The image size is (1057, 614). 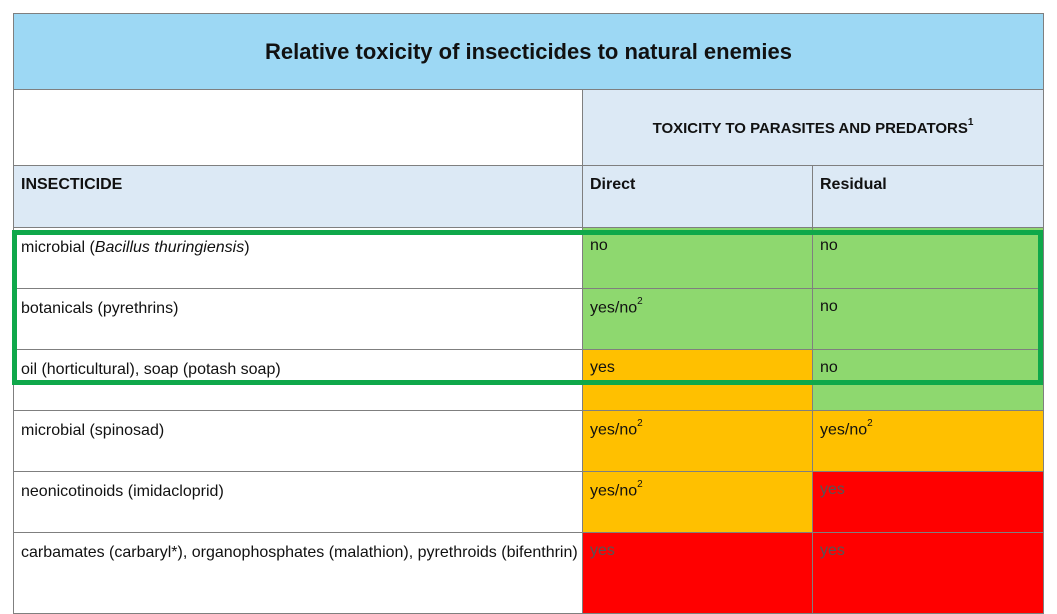 What do you see at coordinates (928, 196) in the screenshot?
I see `column-header-residual: Residual` at bounding box center [928, 196].